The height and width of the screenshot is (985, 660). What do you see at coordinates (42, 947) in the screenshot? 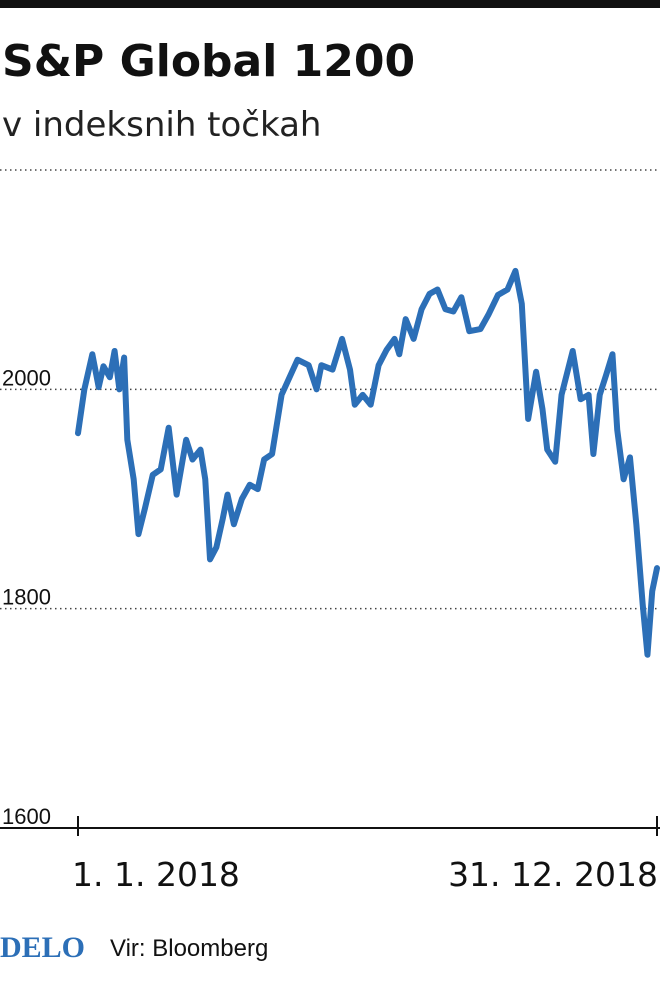
I see `logo: DELO` at bounding box center [42, 947].